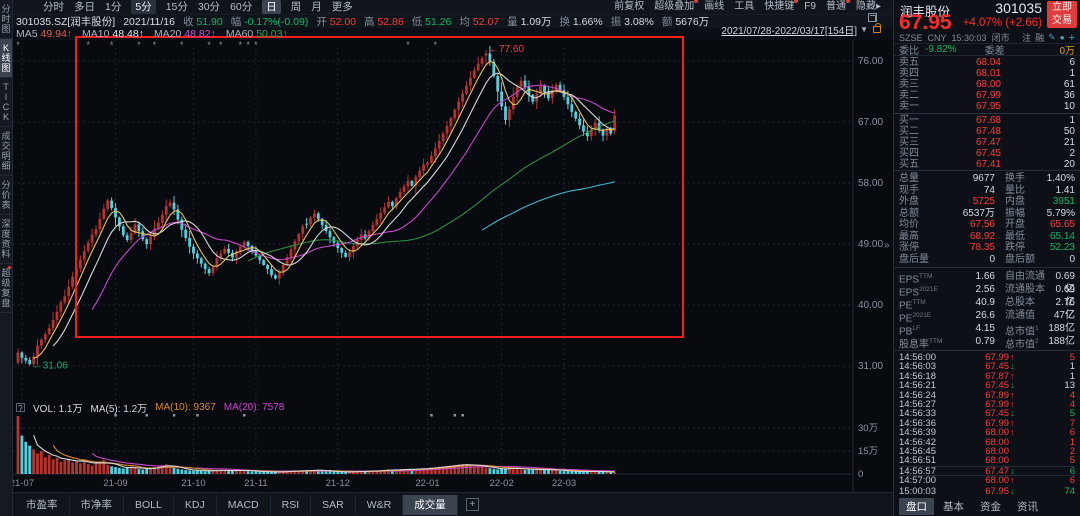  What do you see at coordinates (877, 28) in the screenshot?
I see `lock-icon` at bounding box center [877, 28].